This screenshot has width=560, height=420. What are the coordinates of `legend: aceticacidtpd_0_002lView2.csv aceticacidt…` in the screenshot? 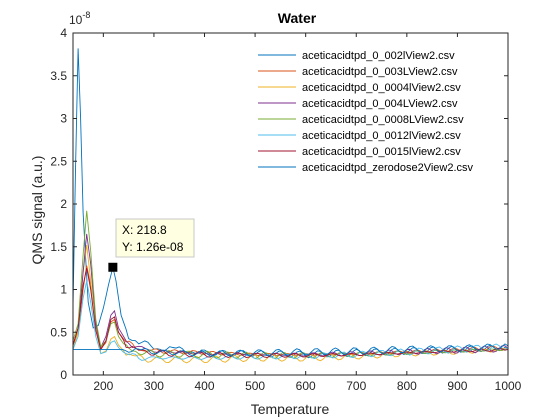 It's located at (366, 112).